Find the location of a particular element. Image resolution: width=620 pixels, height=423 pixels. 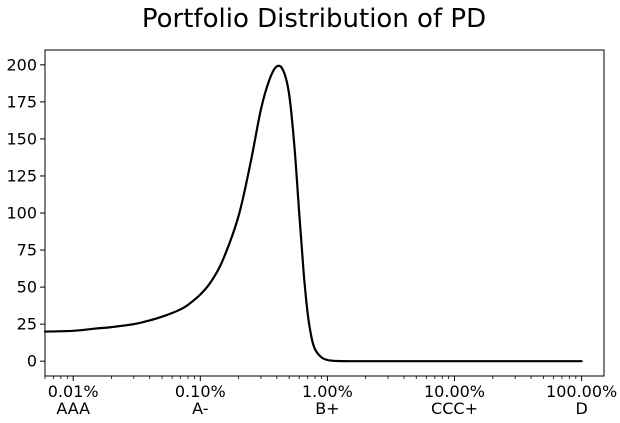

y-tick-label: 25 is located at coordinates (27, 324).